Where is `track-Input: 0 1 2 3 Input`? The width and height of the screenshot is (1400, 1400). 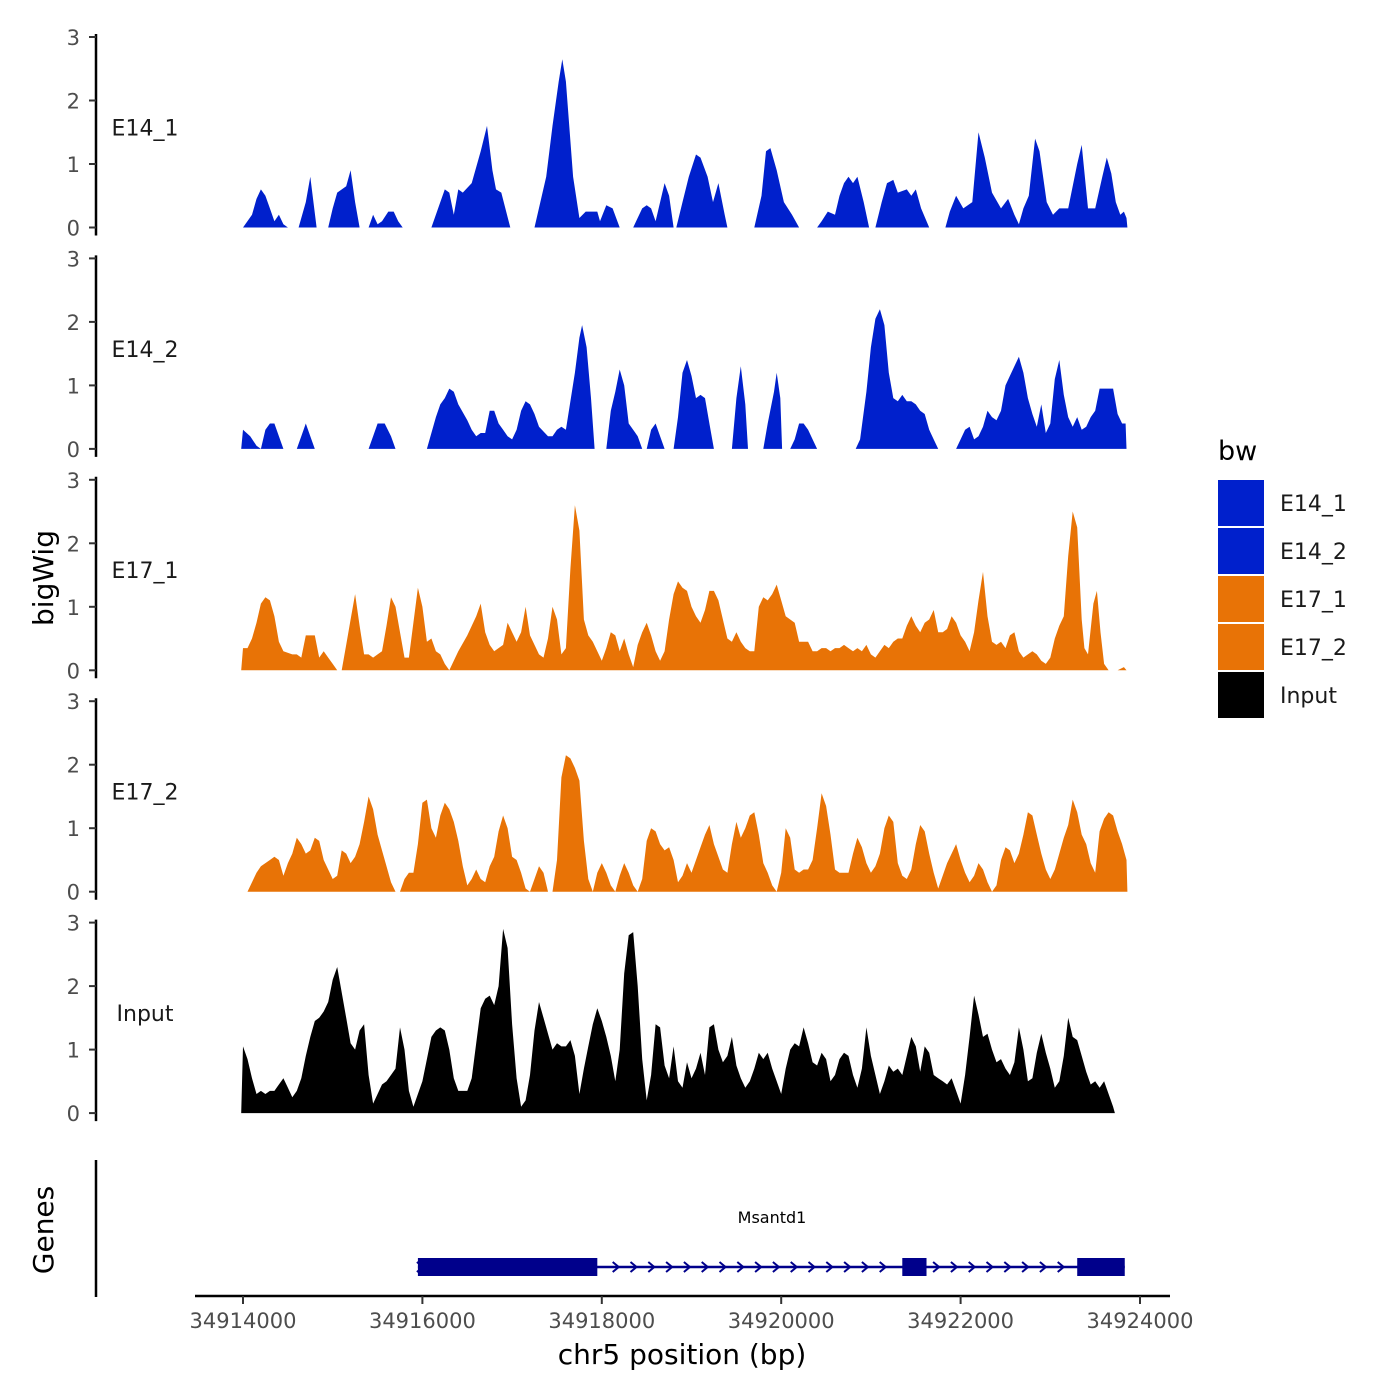
track-Input: 0 1 2 3 Input is located at coordinates (591, 1019).